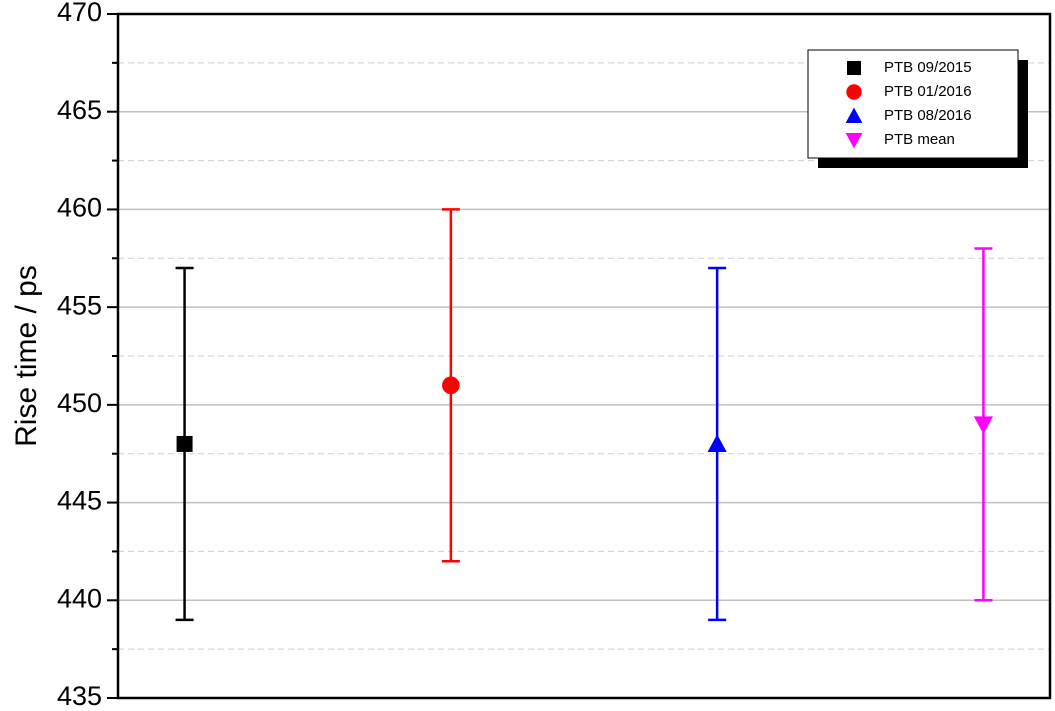  Describe the element at coordinates (79, 403) in the screenshot. I see `y-tick-label: 450` at that location.